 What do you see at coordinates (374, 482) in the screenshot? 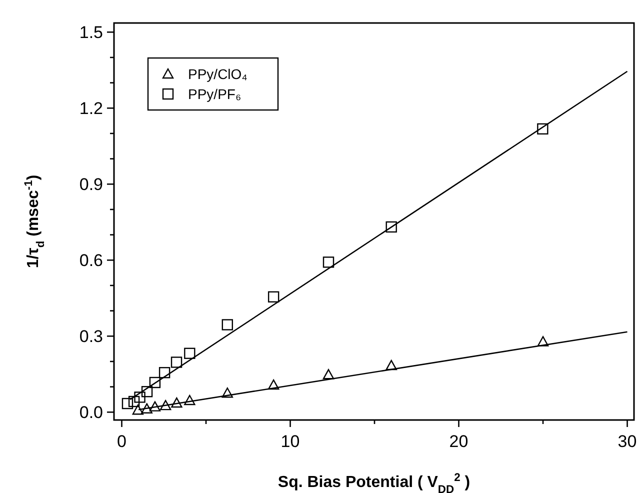
I see `x-axis-title: Sq. Bias Potential ( V$_{DD}$$^{2}$ )` at bounding box center [374, 482].